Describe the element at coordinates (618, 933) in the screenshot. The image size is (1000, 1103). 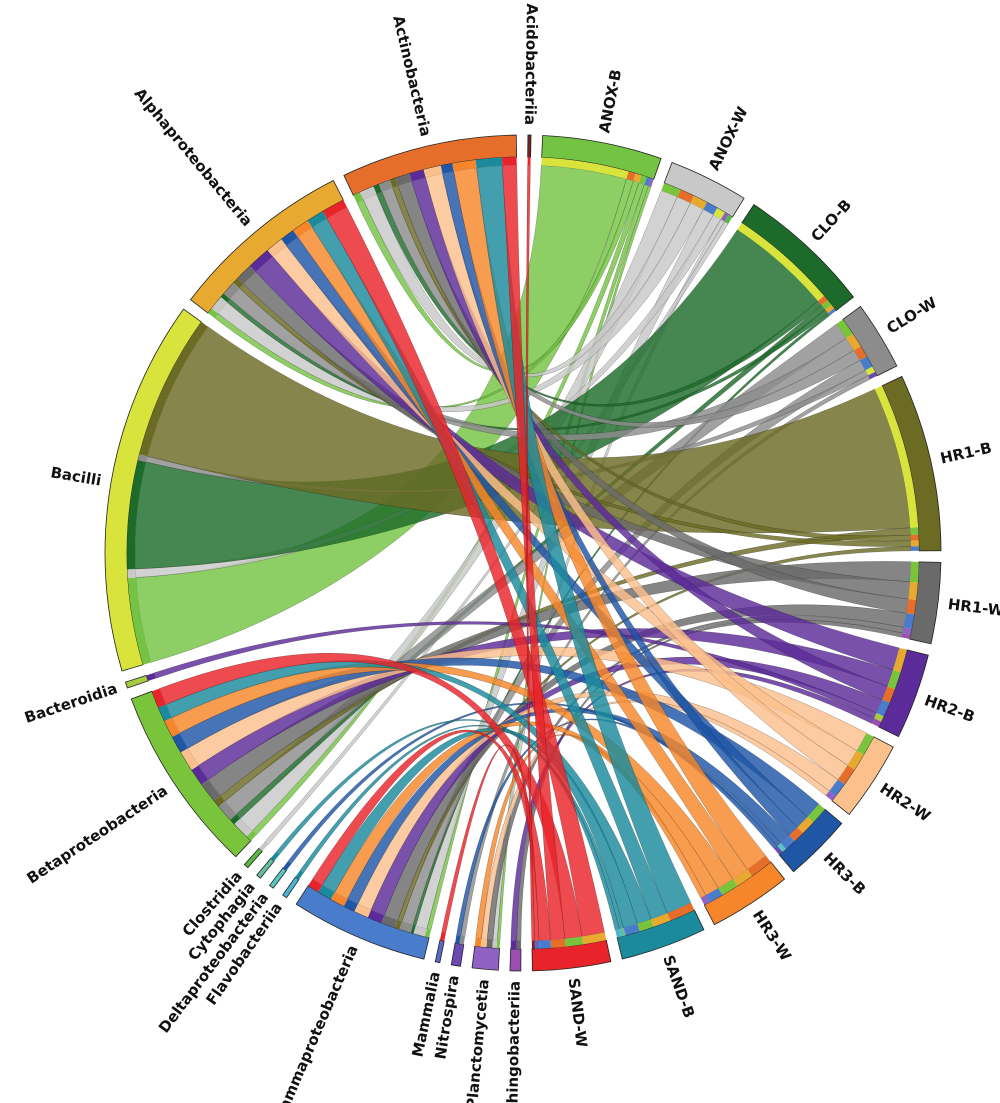
I see `subtrack-flavobacteriia` at that location.